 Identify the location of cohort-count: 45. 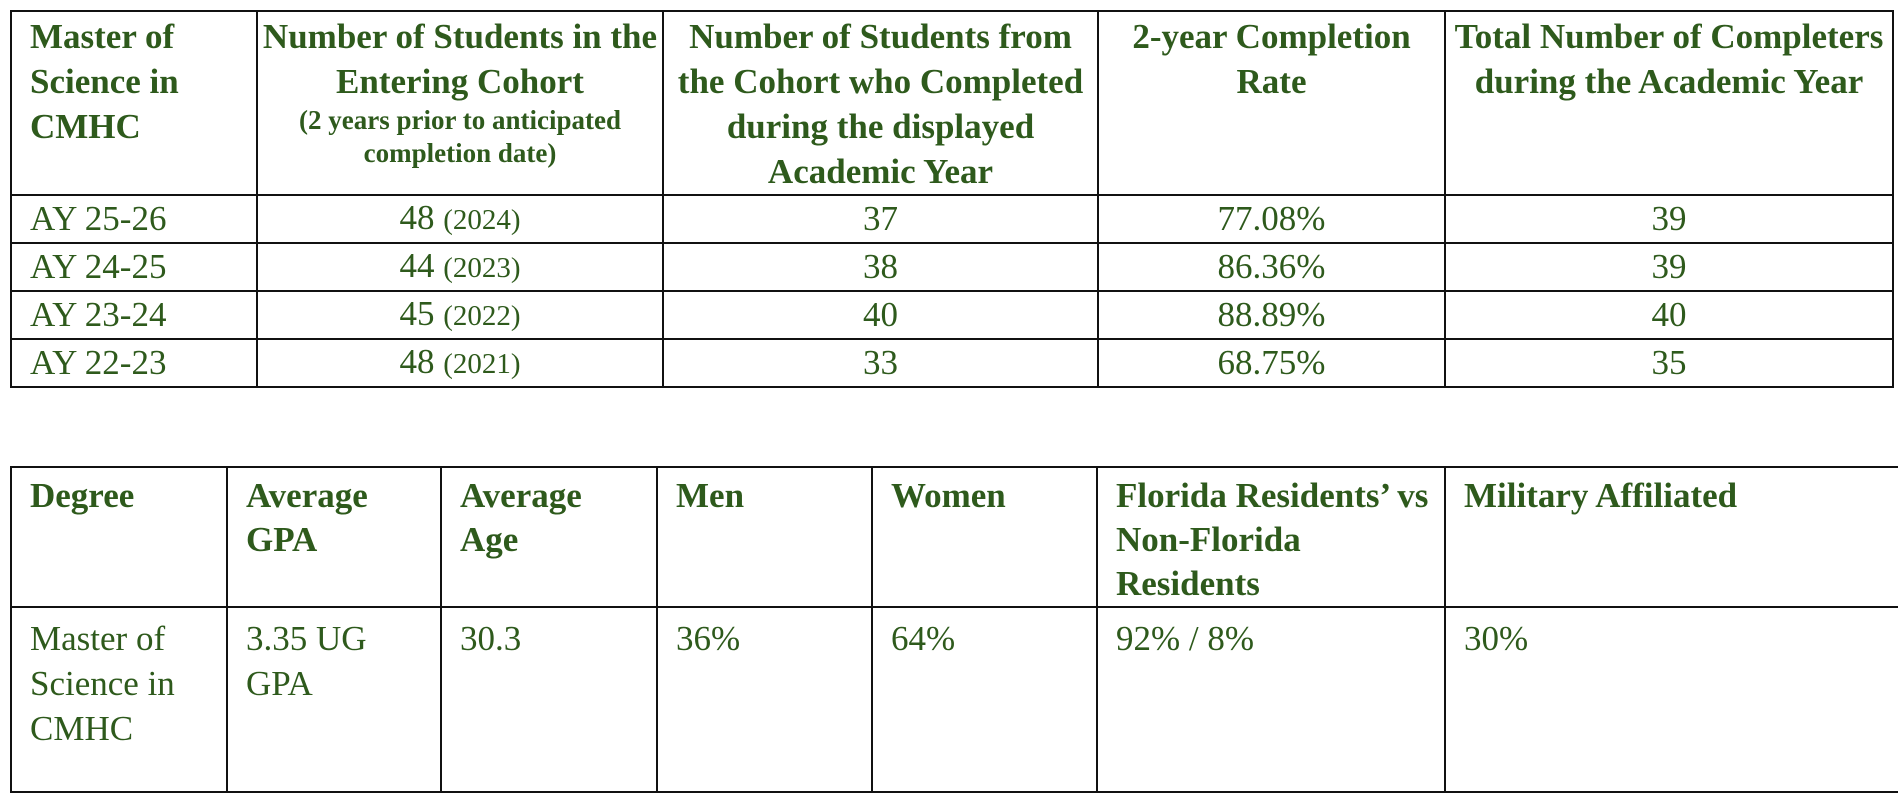
(417, 313).